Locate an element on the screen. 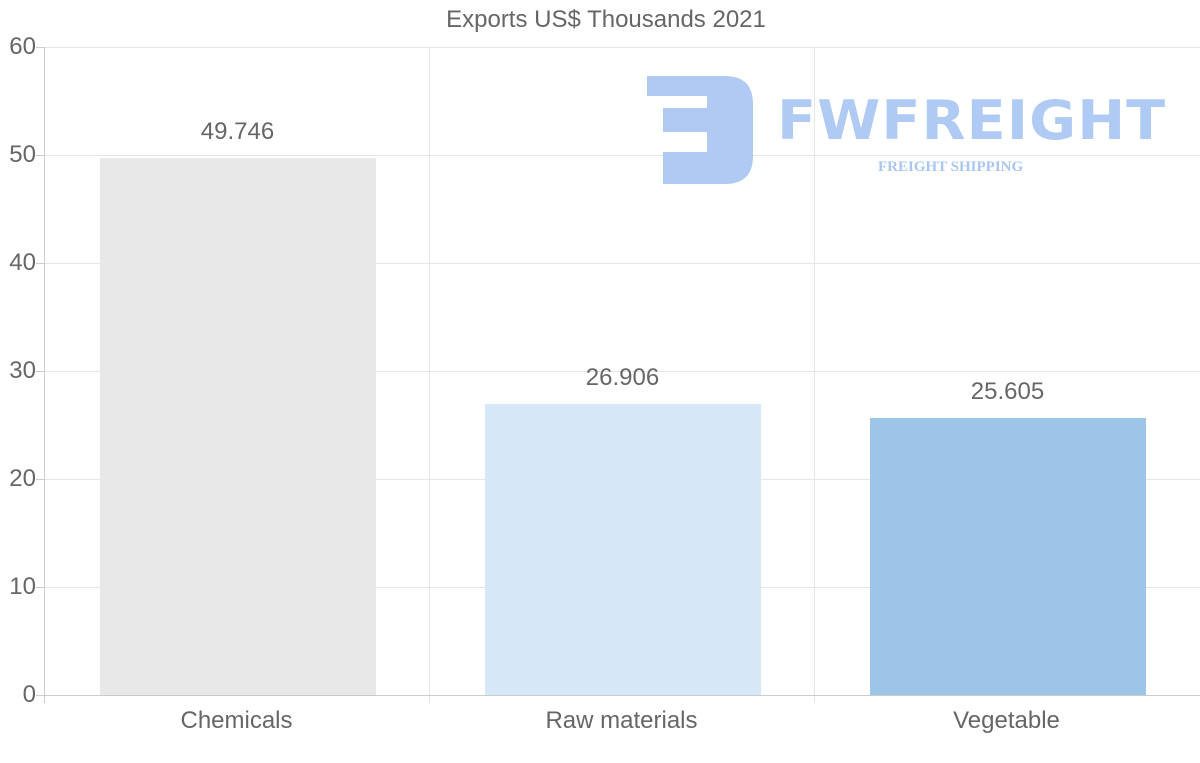 This screenshot has height=763, width=1200. bar-value-label: 26.906 is located at coordinates (622, 378).